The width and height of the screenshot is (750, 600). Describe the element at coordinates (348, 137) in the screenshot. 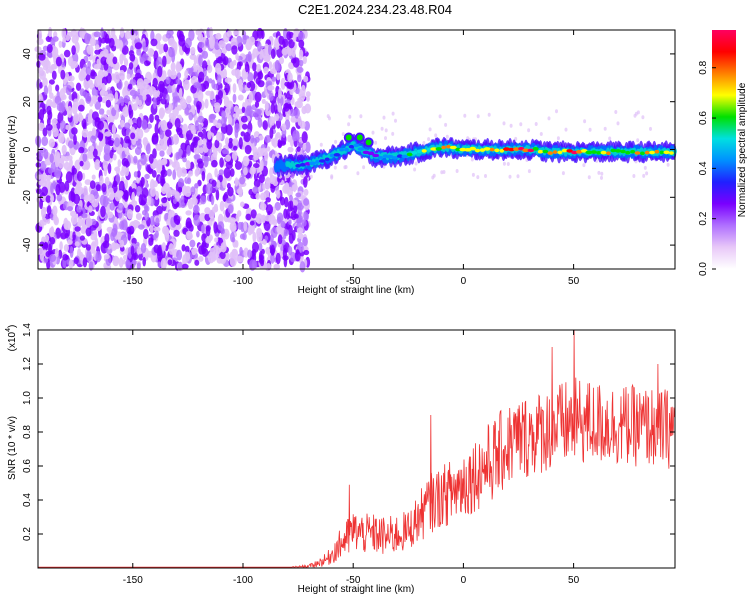

I see `ridge-blob-core` at that location.